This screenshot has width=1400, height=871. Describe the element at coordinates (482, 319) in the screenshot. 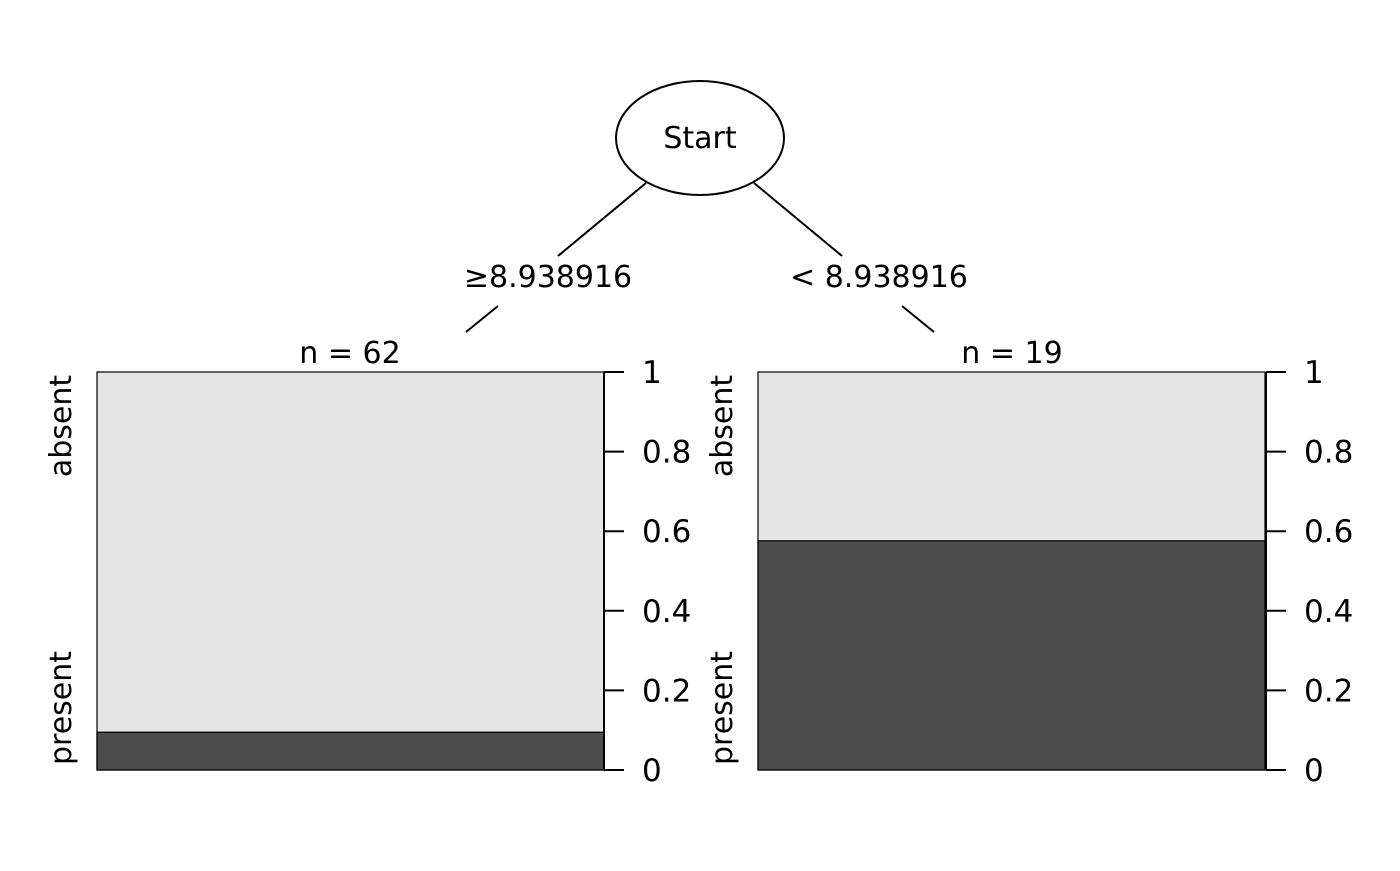

I see `left-edge-lower` at that location.